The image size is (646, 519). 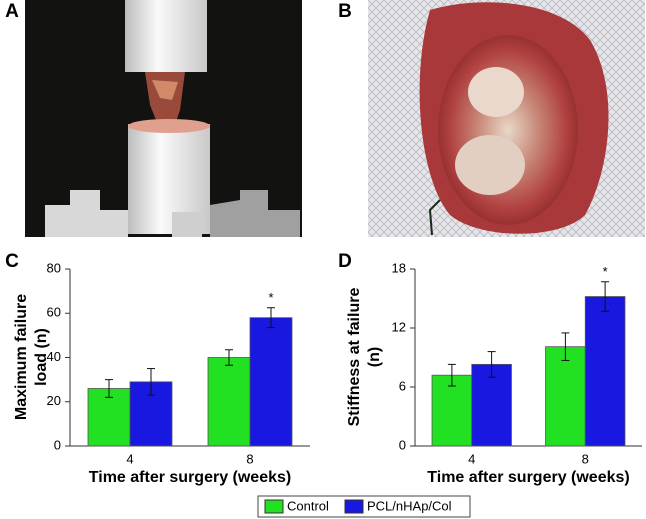 I want to click on panel-label: D, so click(x=345, y=261).